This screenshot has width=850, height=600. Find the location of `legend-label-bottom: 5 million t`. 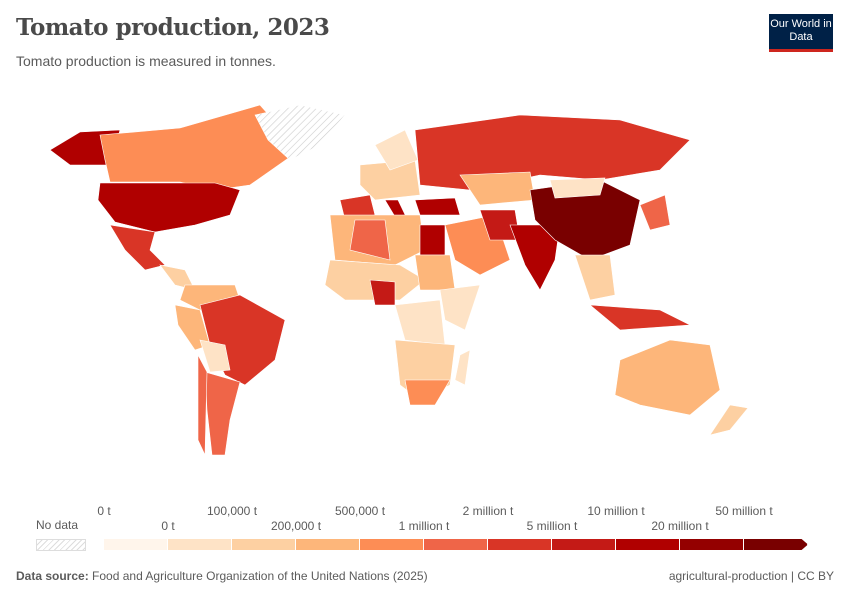

legend-label-bottom: 5 million t is located at coordinates (552, 526).